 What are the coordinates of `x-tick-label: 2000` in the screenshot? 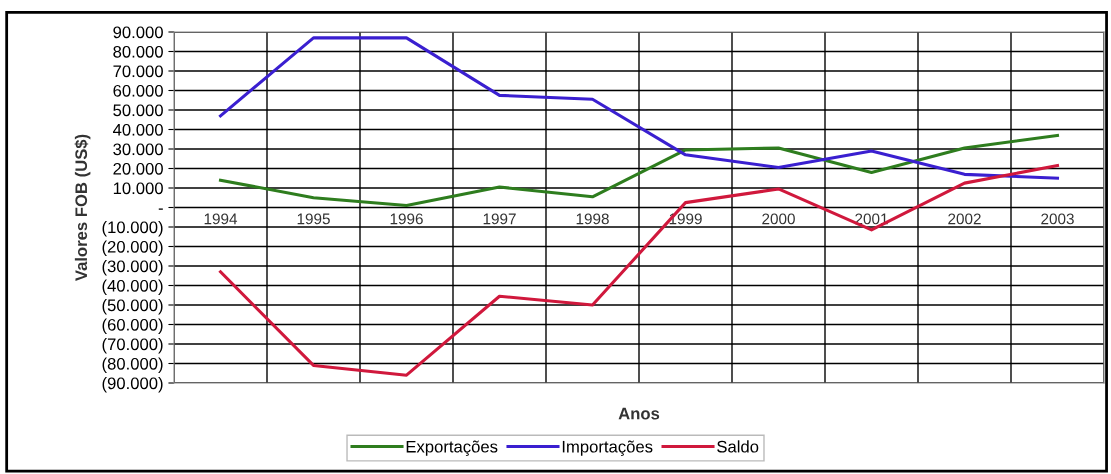 It's located at (778, 219).